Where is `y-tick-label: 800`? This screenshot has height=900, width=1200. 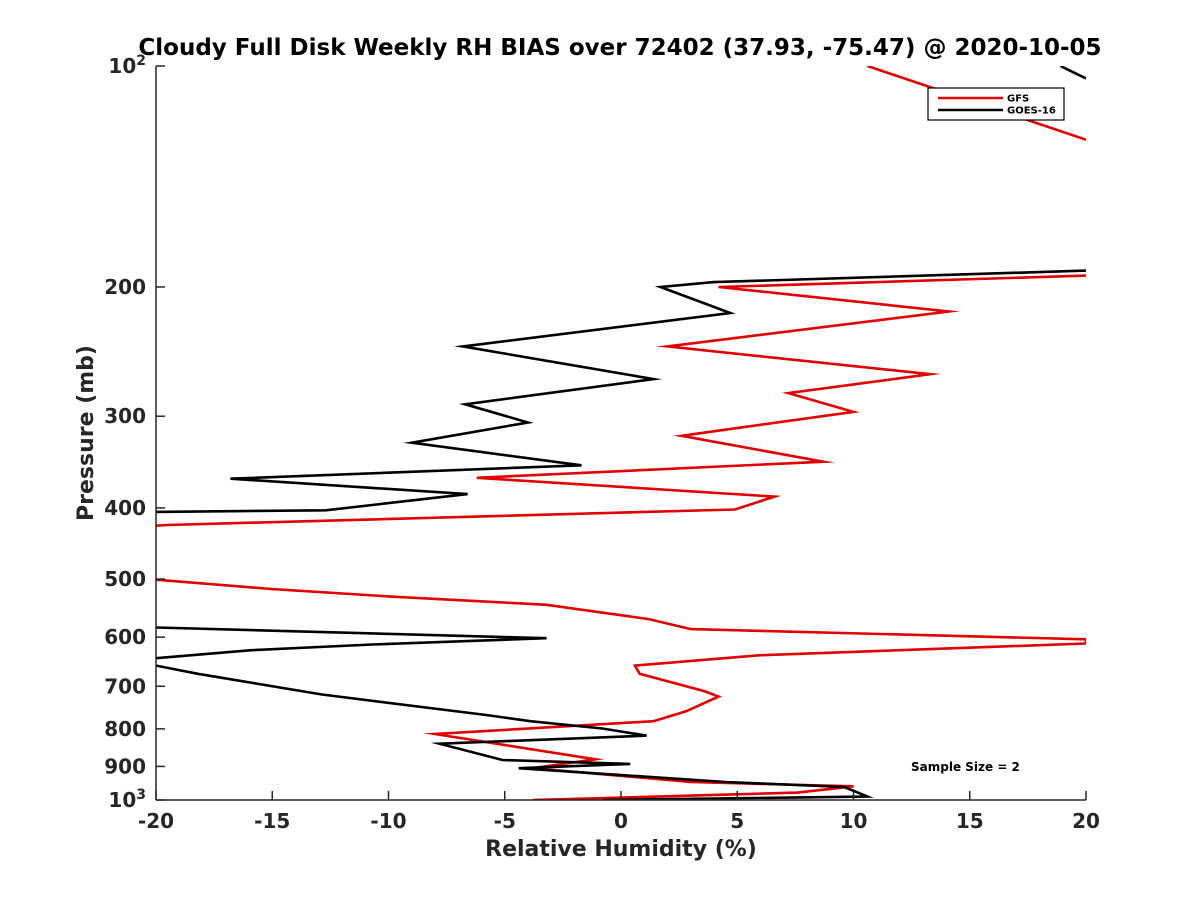 y-tick-label: 800 is located at coordinates (125, 729).